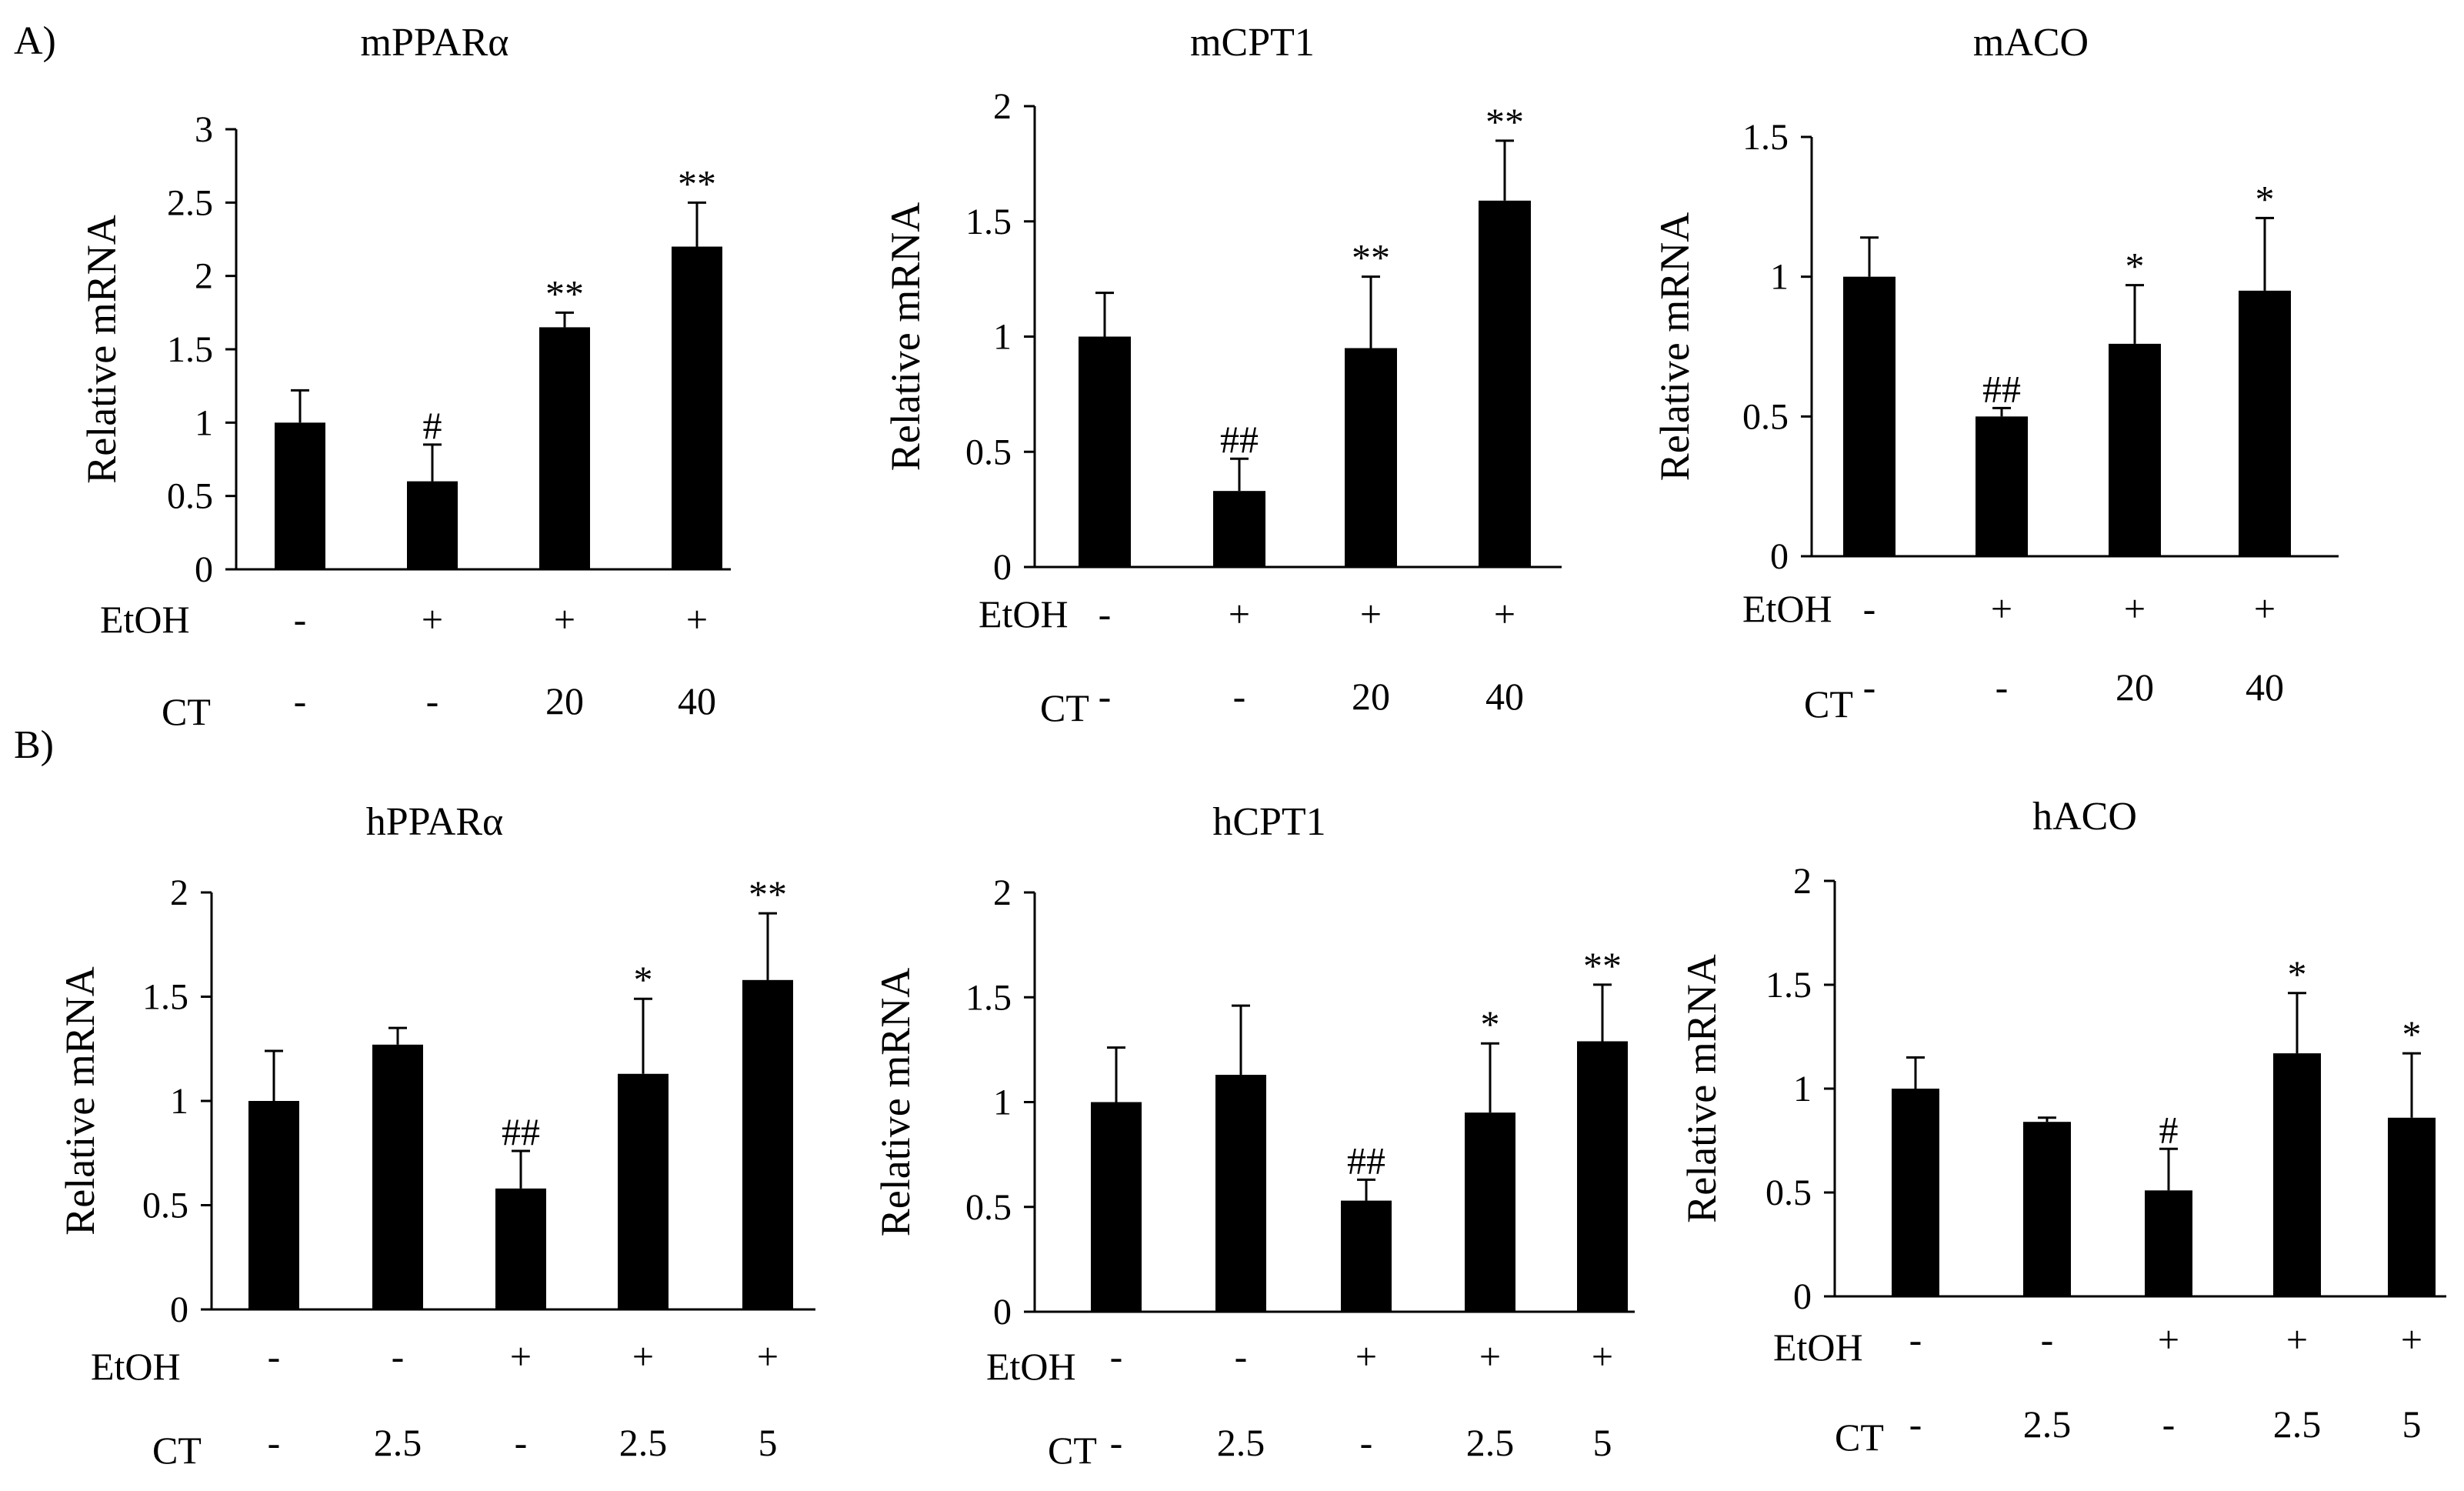 Image resolution: width=2464 pixels, height=1491 pixels. Describe the element at coordinates (34, 745) in the screenshot. I see `panel-label-b: B)` at that location.